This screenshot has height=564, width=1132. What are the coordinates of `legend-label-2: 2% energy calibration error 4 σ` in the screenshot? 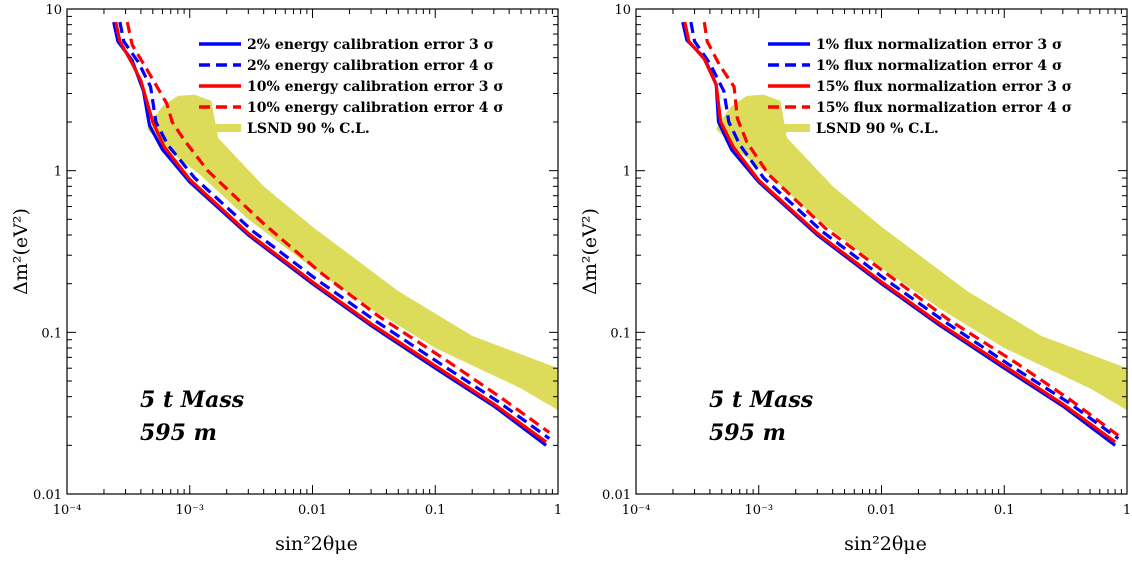 It's located at (370, 66).